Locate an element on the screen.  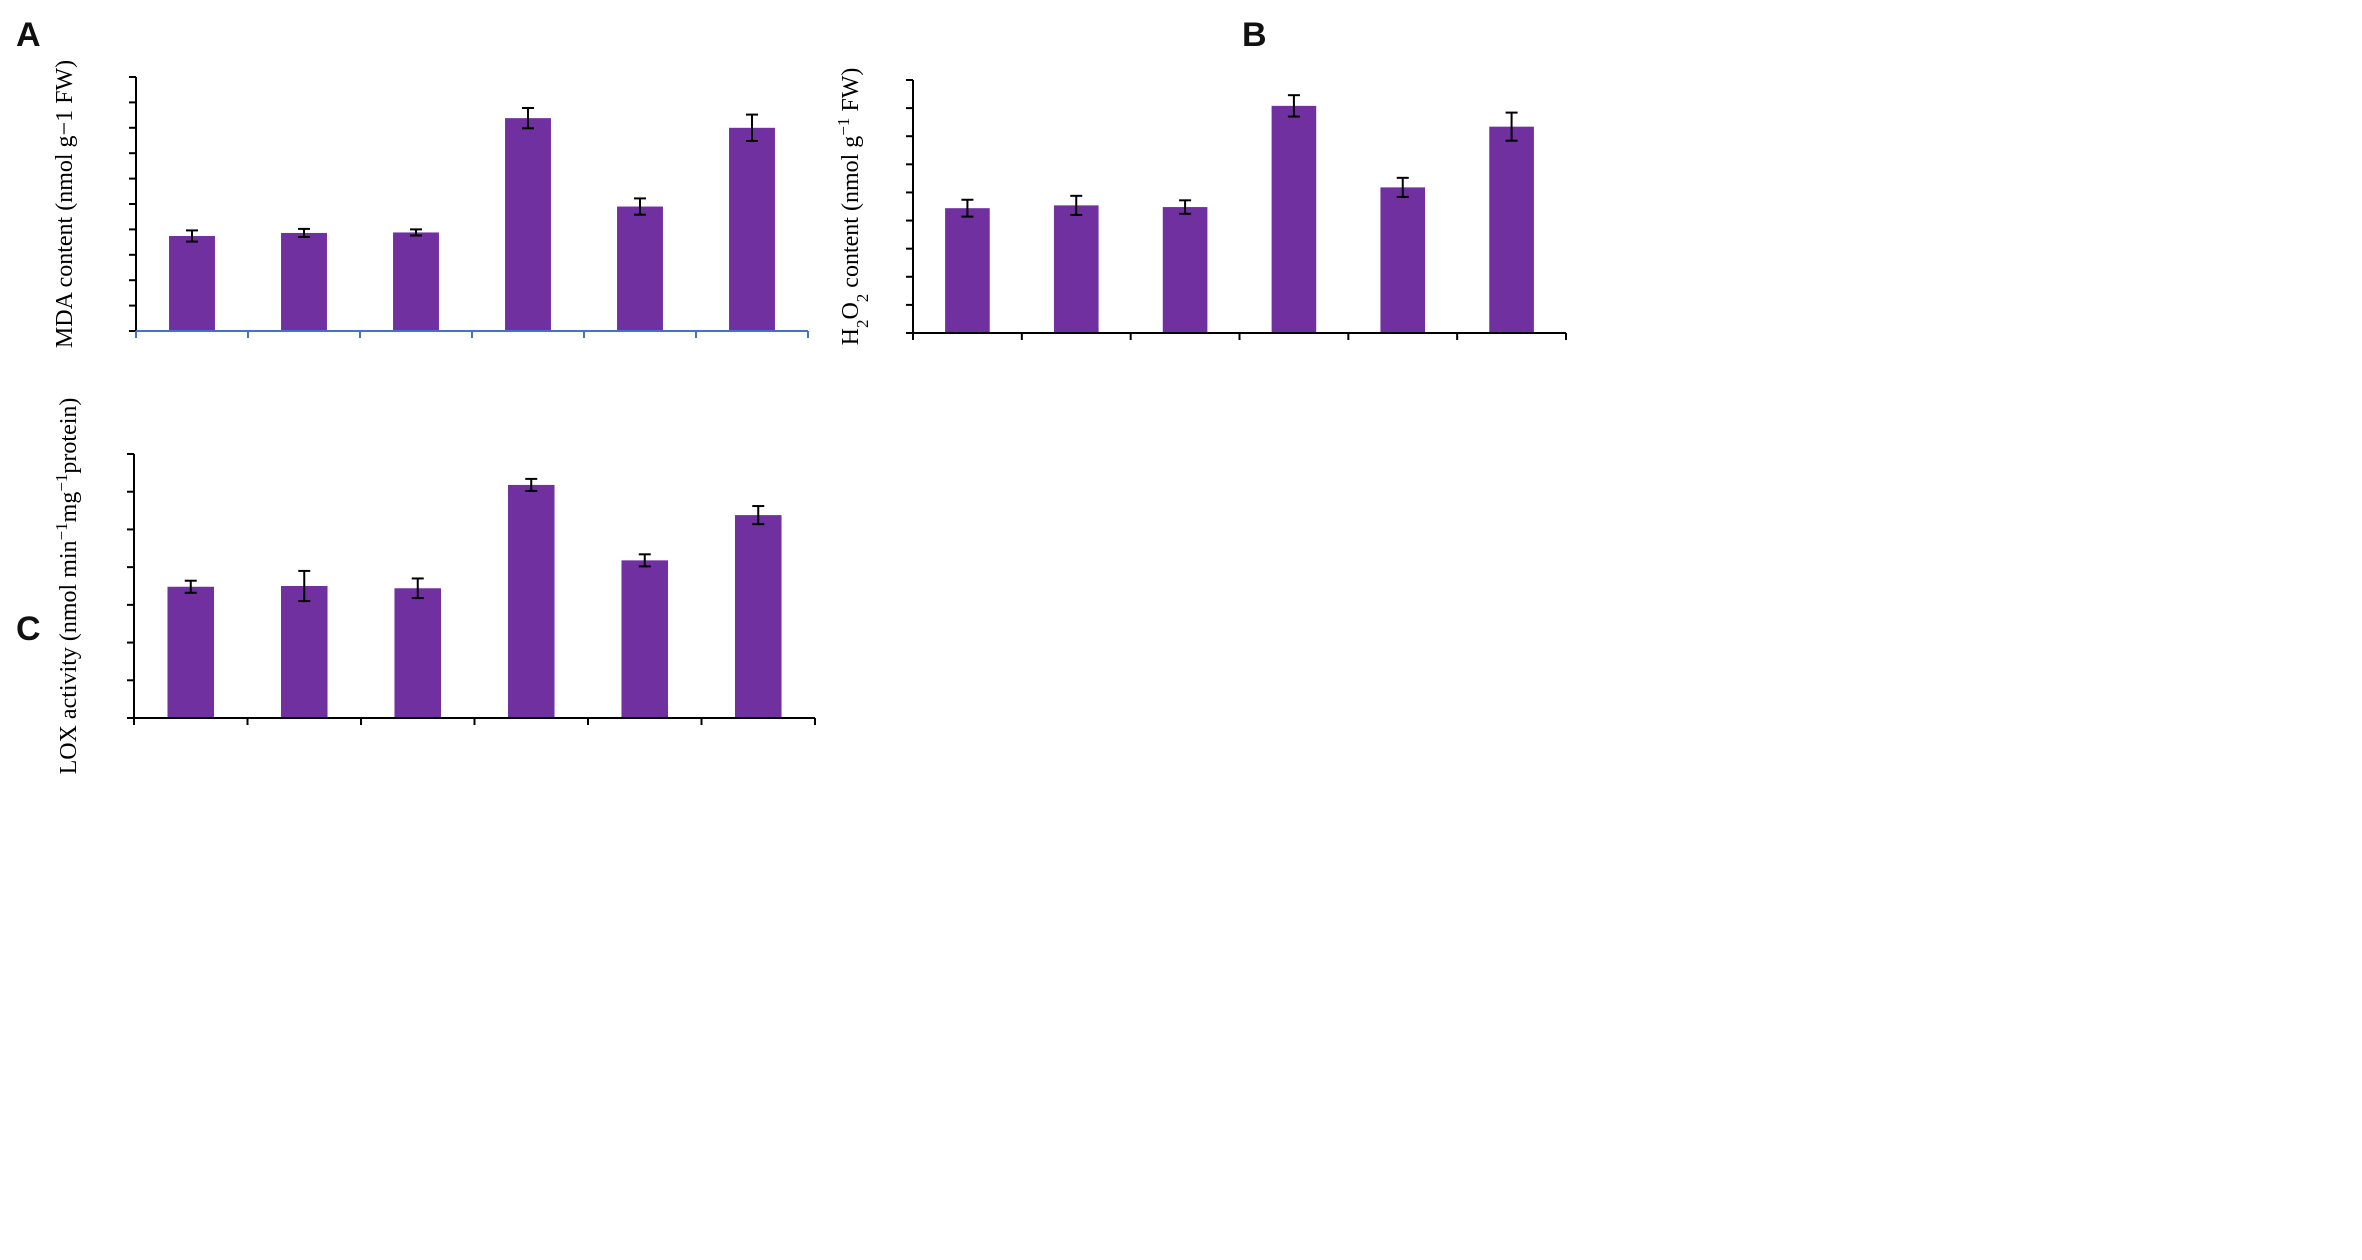
y-axis-title-part: FW) is located at coordinates (851, 93).